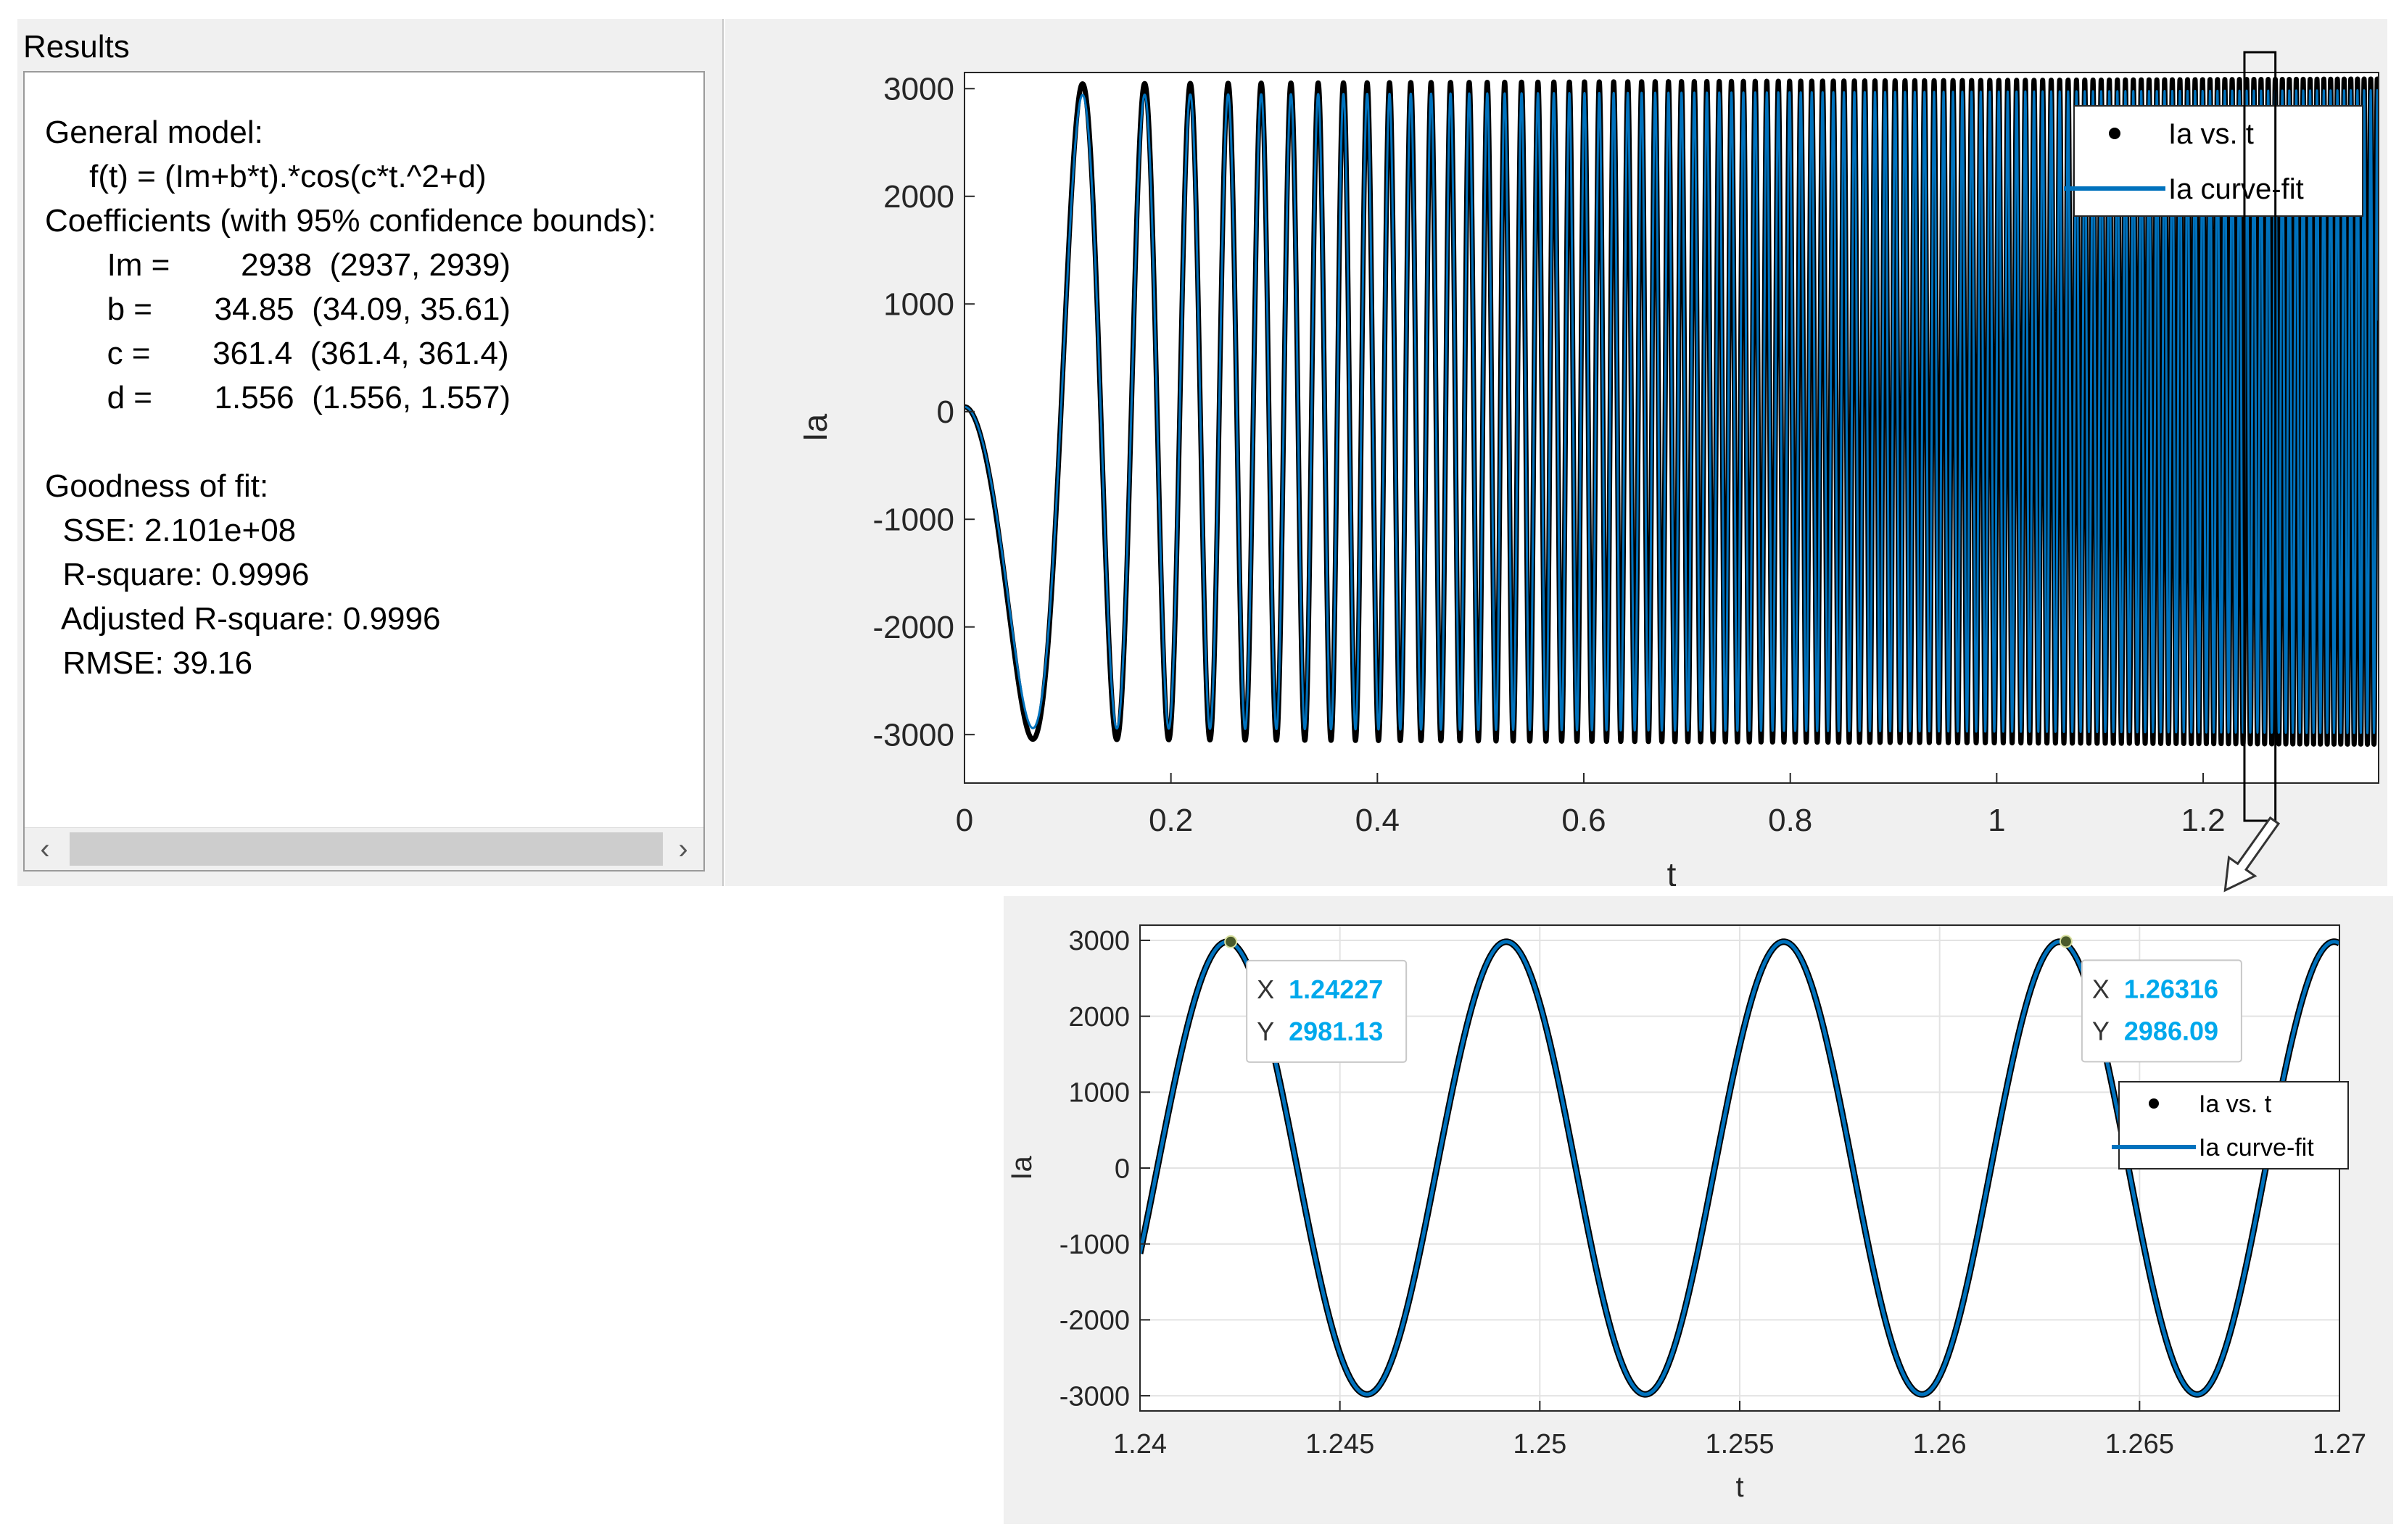  What do you see at coordinates (278, 265) in the screenshot?
I see `results-line: Im = 2938 (2937, 2939)` at bounding box center [278, 265].